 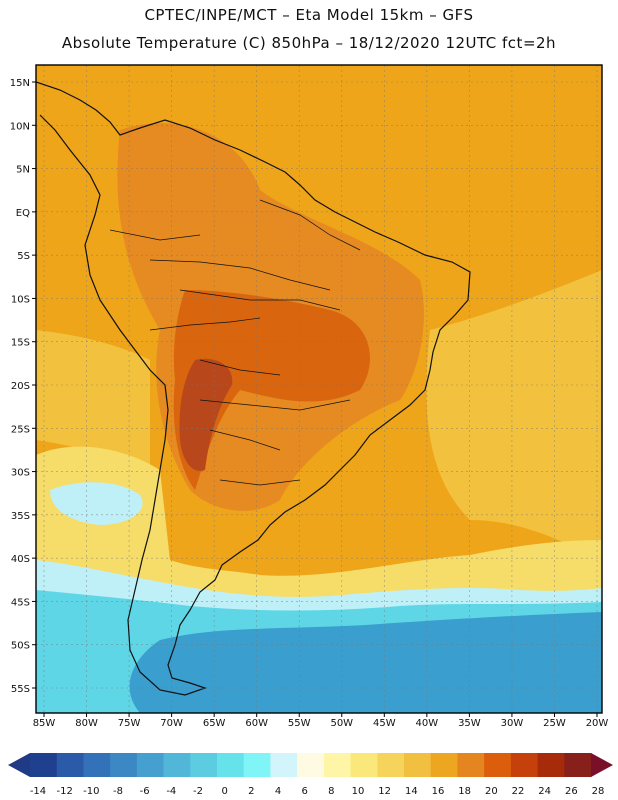 I want to click on lat-label: 25S, so click(x=20, y=429).